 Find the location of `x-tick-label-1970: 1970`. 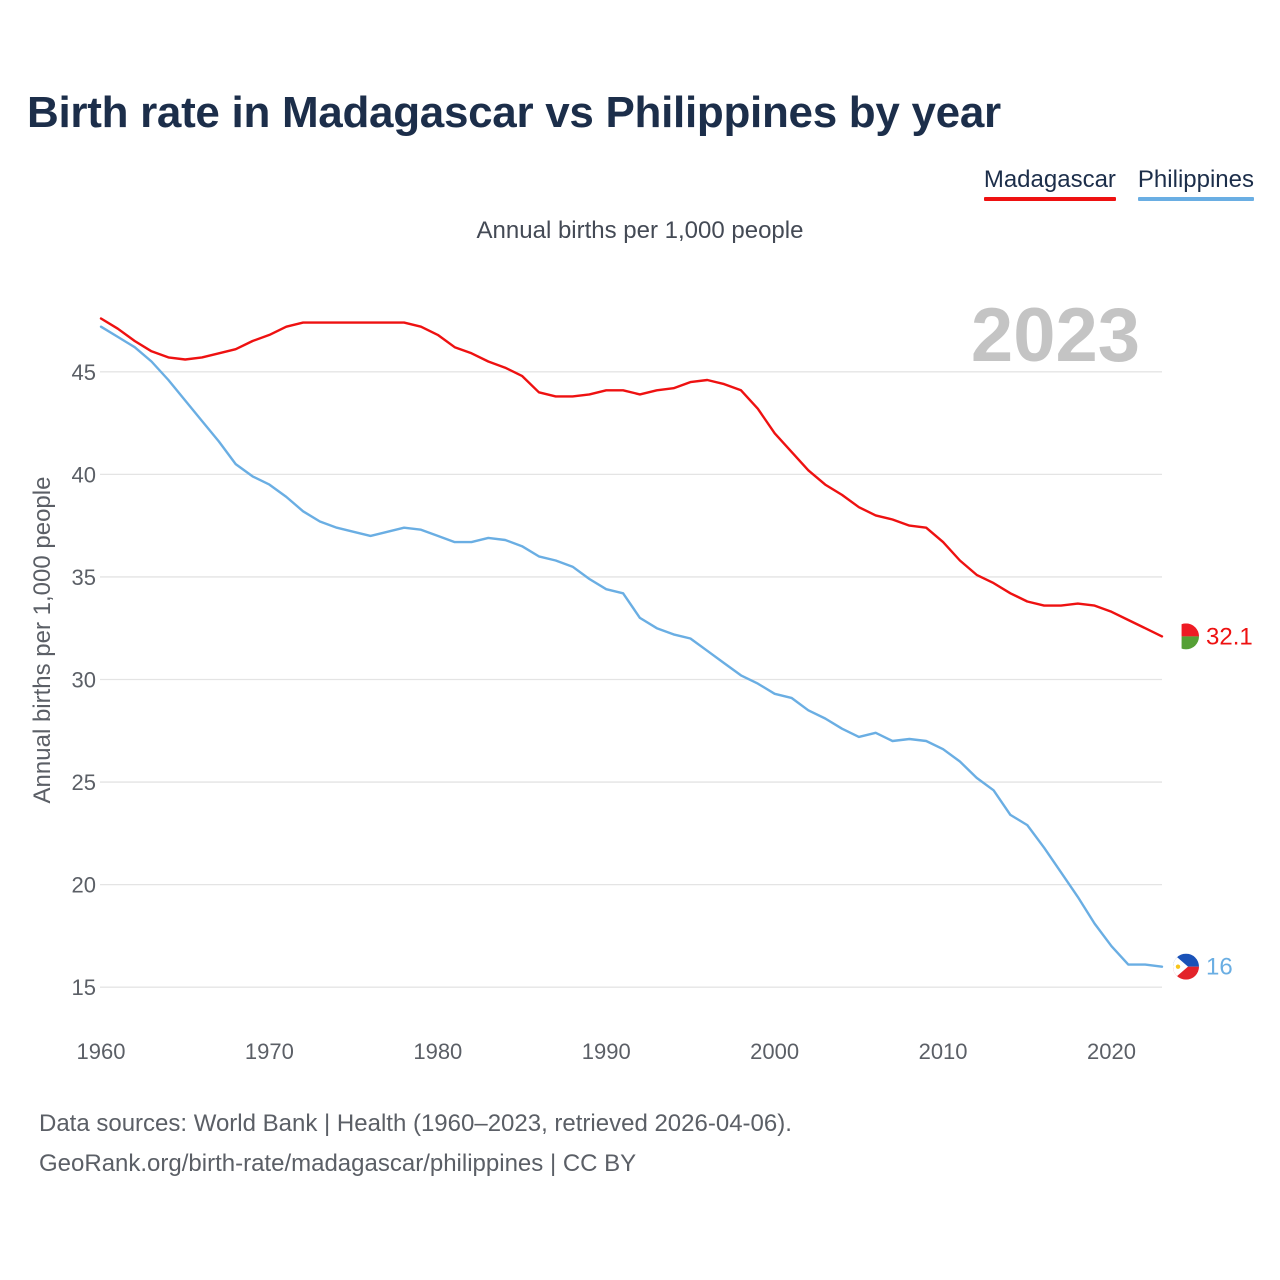

x-tick-label-1970: 1970 is located at coordinates (269, 1051).